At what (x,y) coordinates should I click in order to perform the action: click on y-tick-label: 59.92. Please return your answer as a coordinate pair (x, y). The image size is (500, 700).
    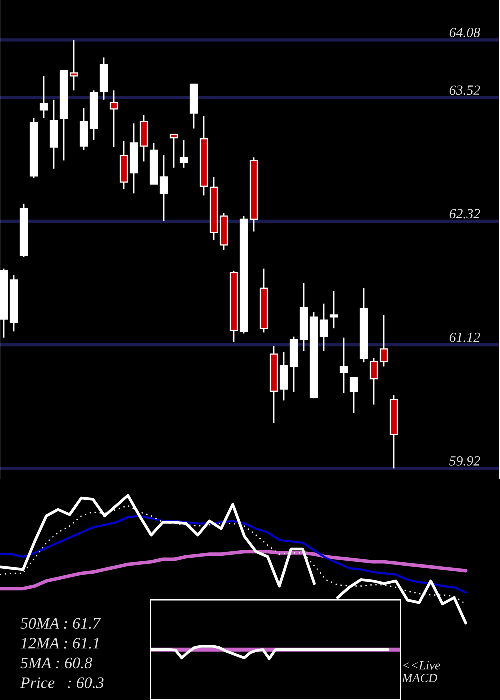
    Looking at the image, I should click on (465, 461).